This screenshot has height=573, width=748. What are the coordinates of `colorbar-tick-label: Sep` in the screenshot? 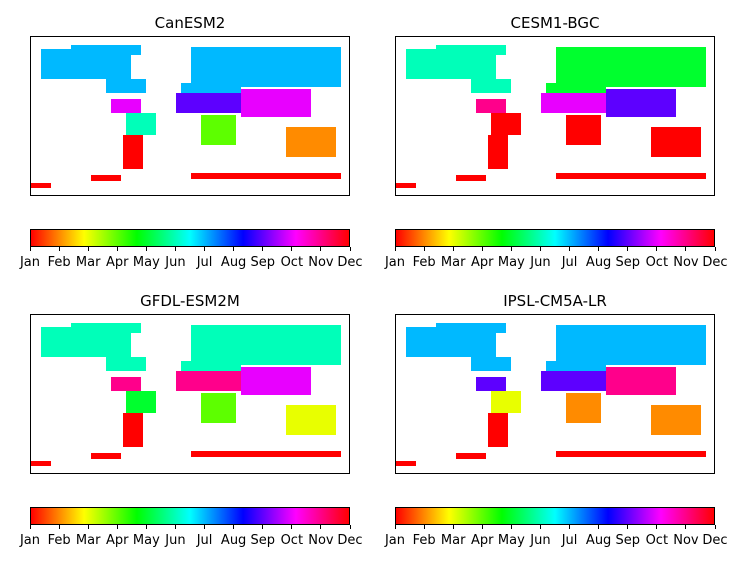 It's located at (262, 262).